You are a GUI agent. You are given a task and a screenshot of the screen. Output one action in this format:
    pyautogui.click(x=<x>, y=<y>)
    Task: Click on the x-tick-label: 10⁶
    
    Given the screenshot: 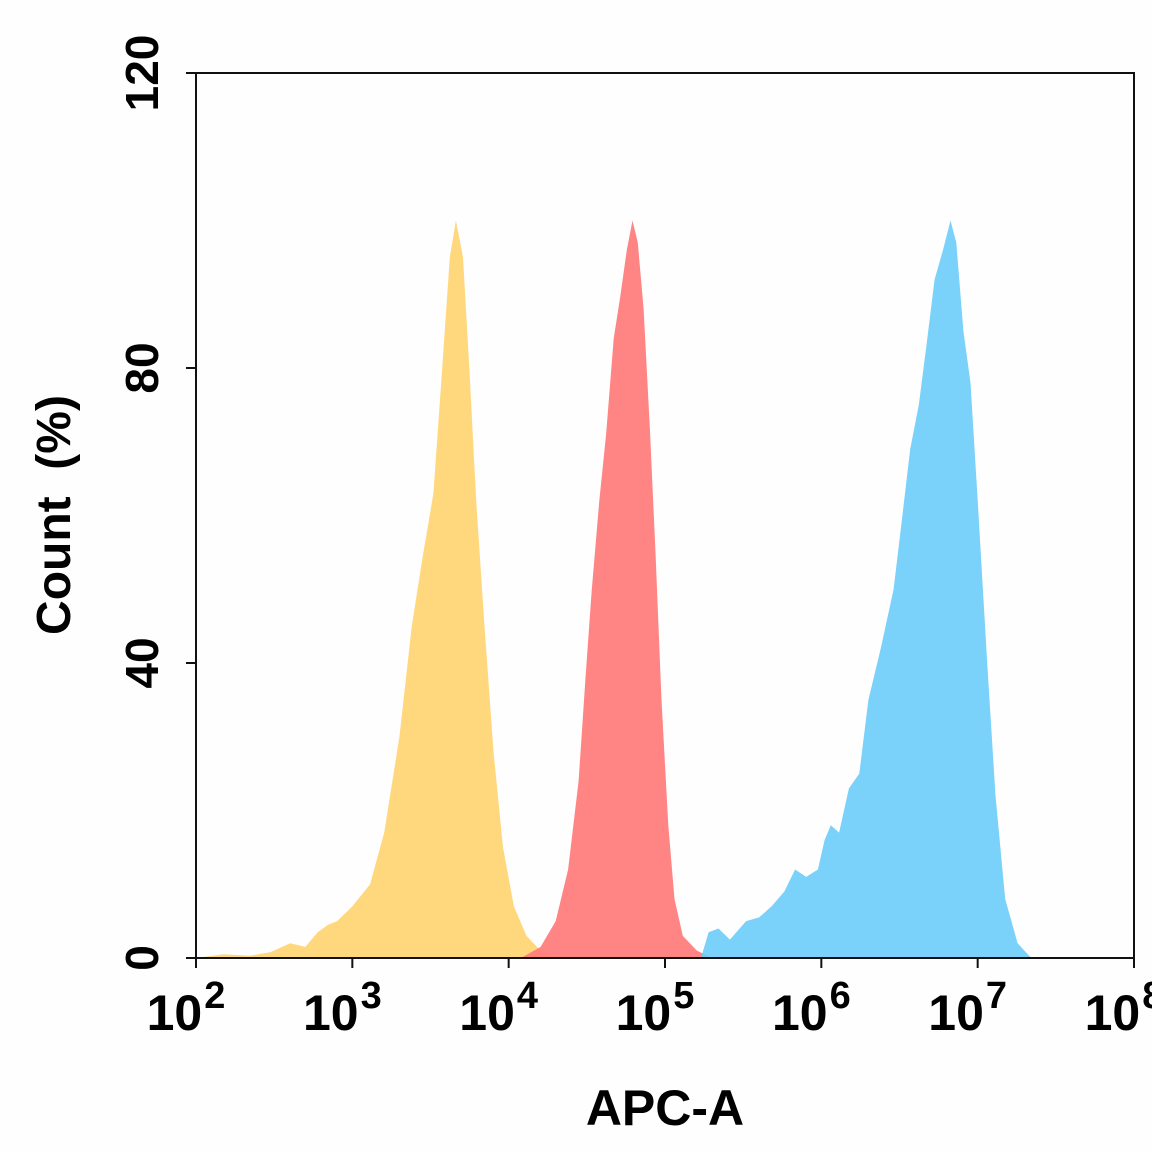 What is the action you would take?
    pyautogui.click(x=811, y=1008)
    